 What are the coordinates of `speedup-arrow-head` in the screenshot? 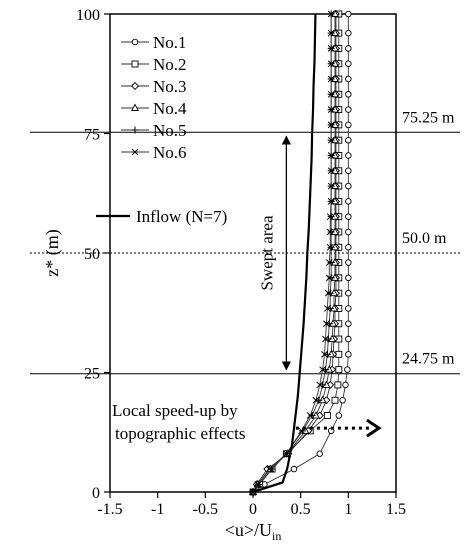 It's located at (374, 428).